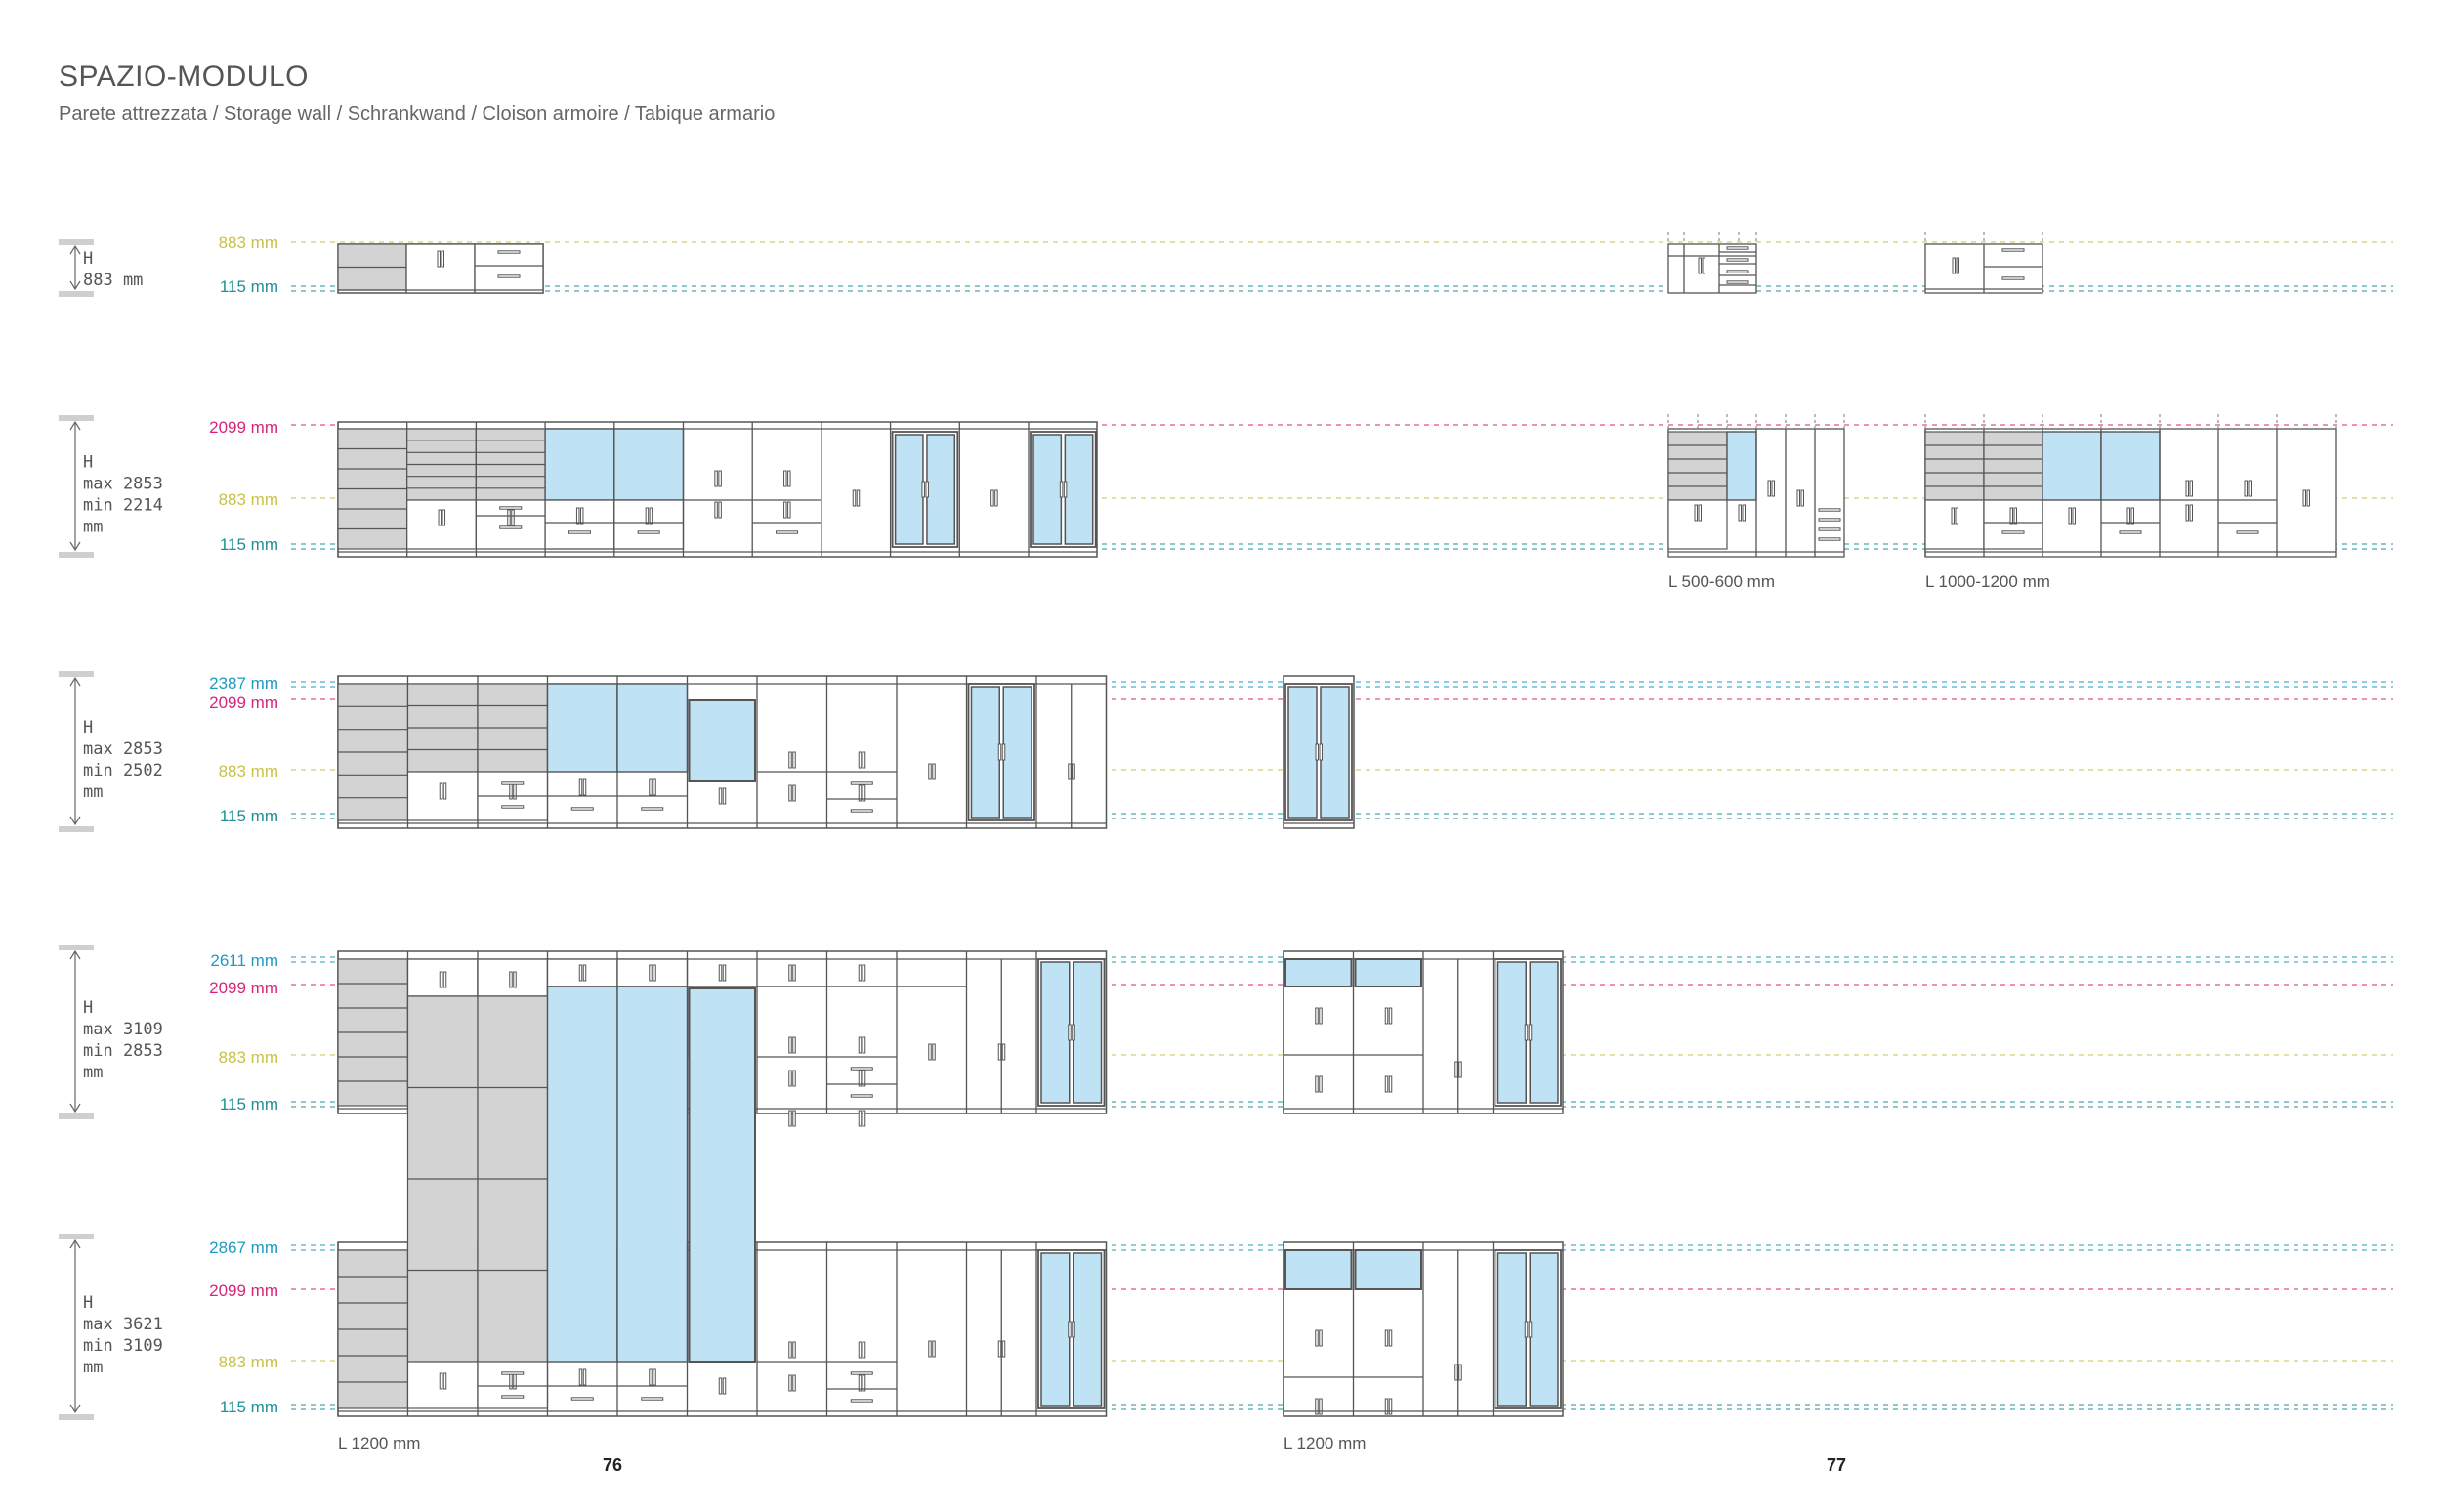  Describe the element at coordinates (243, 988) in the screenshot. I see `level-label: 2099 mm` at that location.